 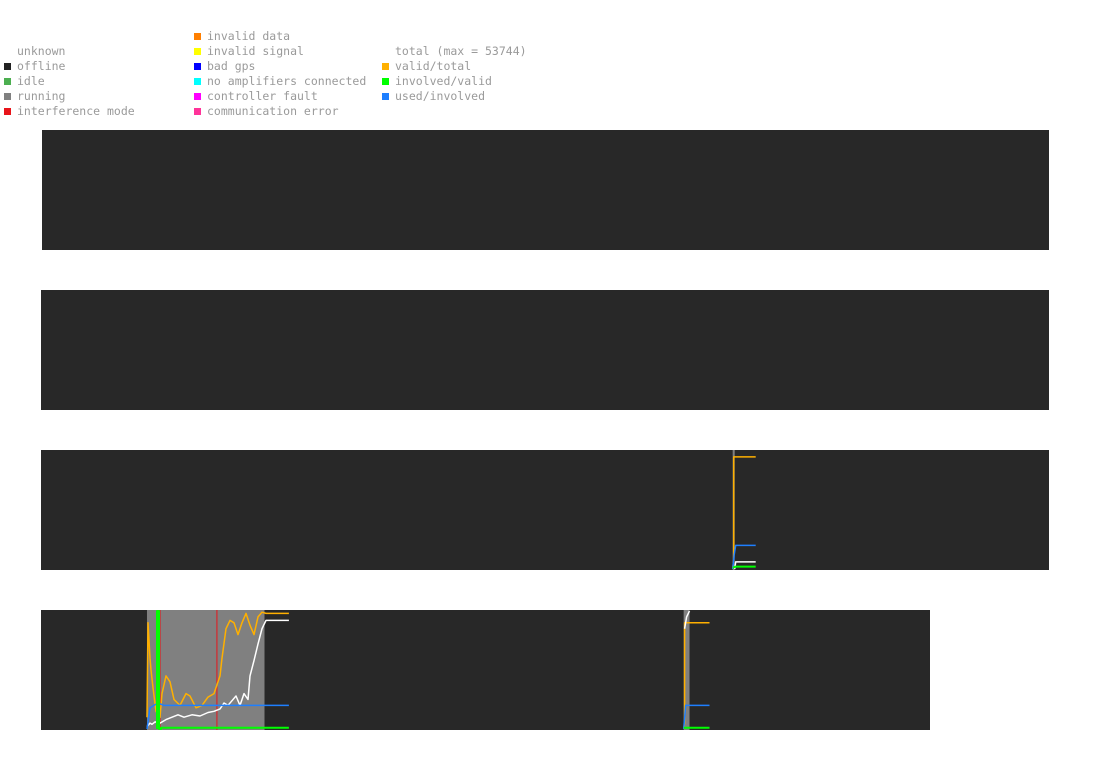 What do you see at coordinates (287, 81) in the screenshot?
I see `legend-label: no amplifiers connected` at bounding box center [287, 81].